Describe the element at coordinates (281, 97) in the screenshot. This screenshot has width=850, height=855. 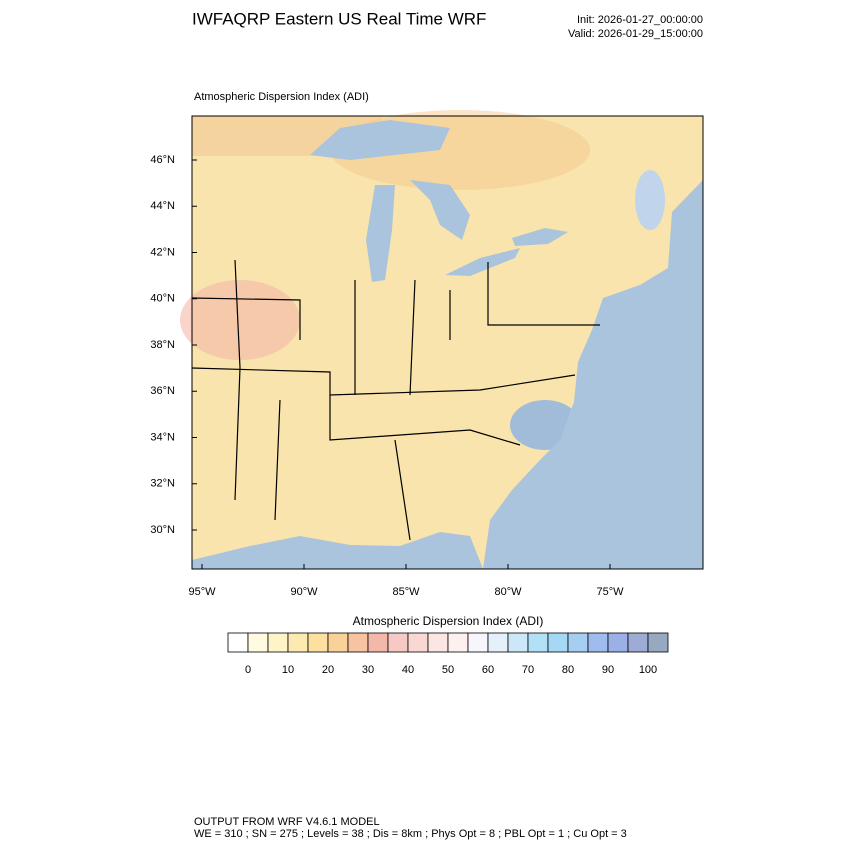
I see `map-title: Atmospheric Dispersion Index (ADI)` at that location.